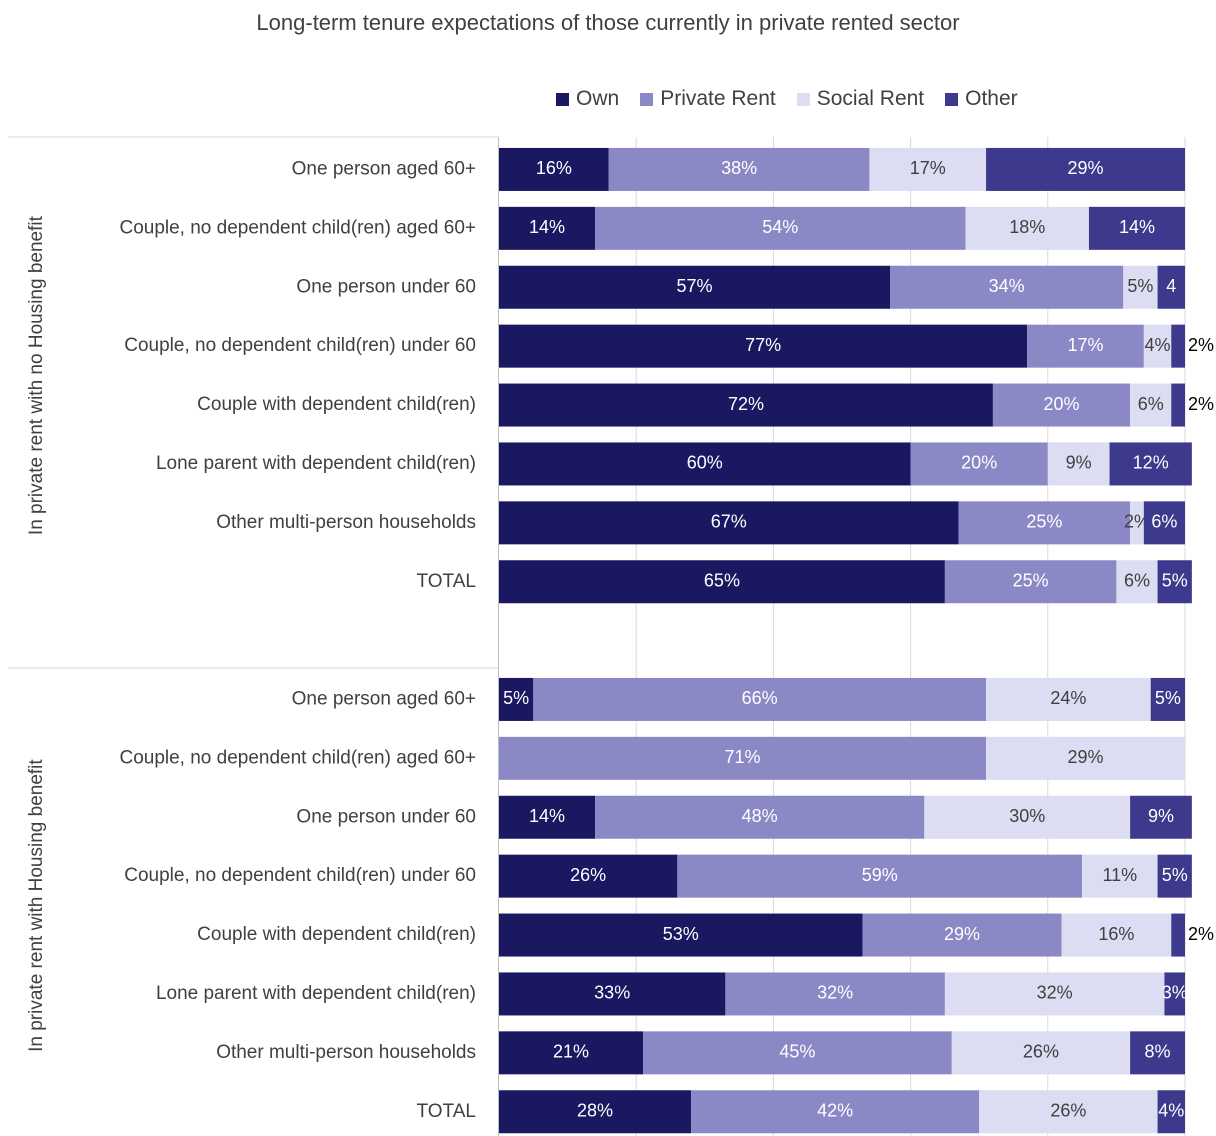  I want to click on bar-g2-lone-parent-with-dependent-child-ren-social-rent, so click(1054, 994).